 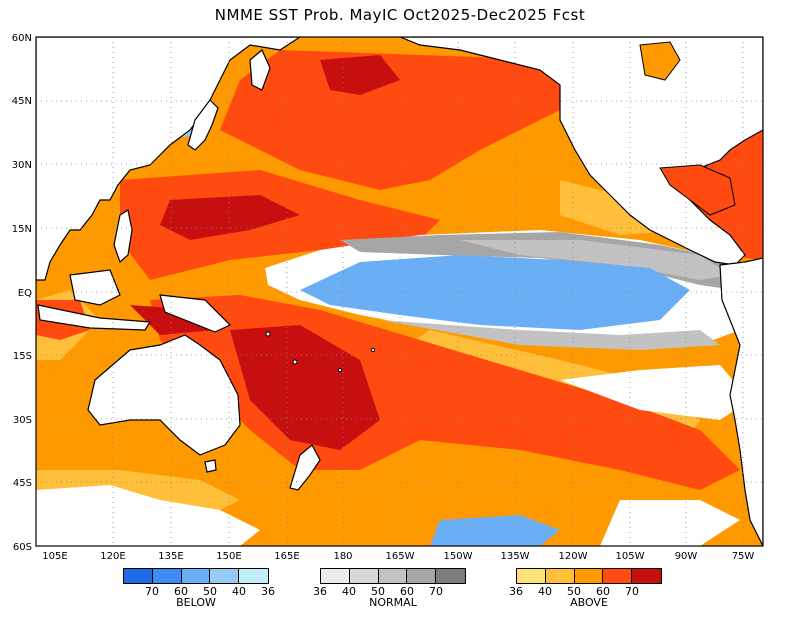 What do you see at coordinates (305, 467) in the screenshot?
I see `new-zealand-land` at bounding box center [305, 467].